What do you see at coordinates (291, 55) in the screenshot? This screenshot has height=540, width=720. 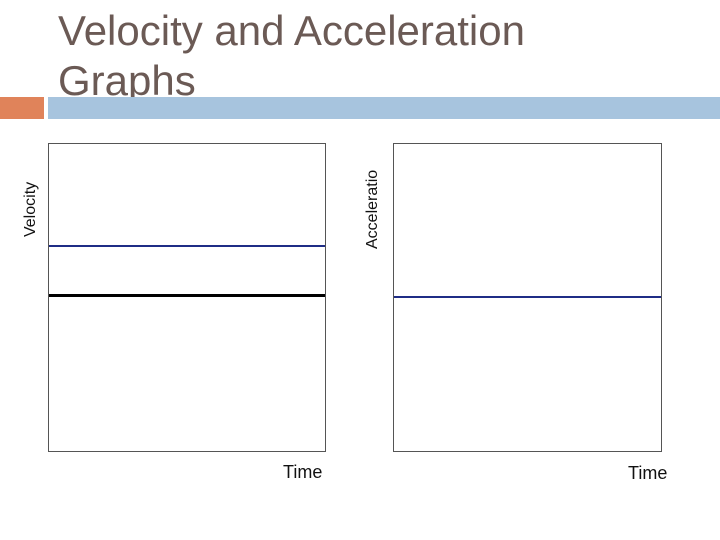 I see `slide-title: Velocity and Acceleration Graphs` at bounding box center [291, 55].